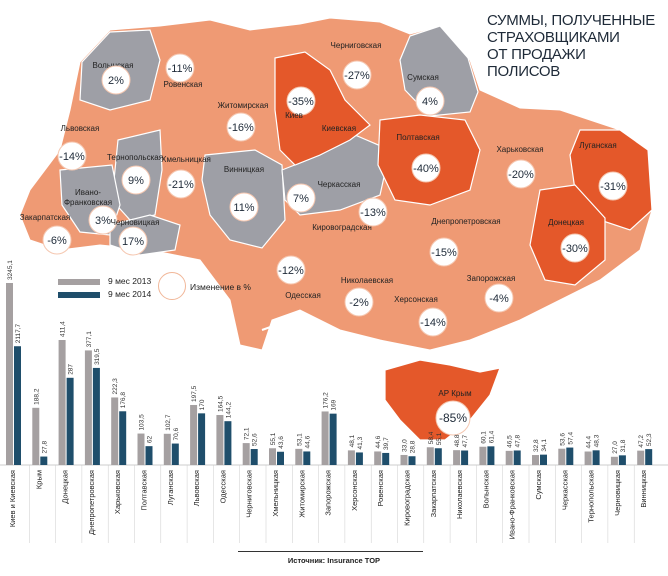  I want to click on bar-label-0-20: 32,8, so click(536, 445).